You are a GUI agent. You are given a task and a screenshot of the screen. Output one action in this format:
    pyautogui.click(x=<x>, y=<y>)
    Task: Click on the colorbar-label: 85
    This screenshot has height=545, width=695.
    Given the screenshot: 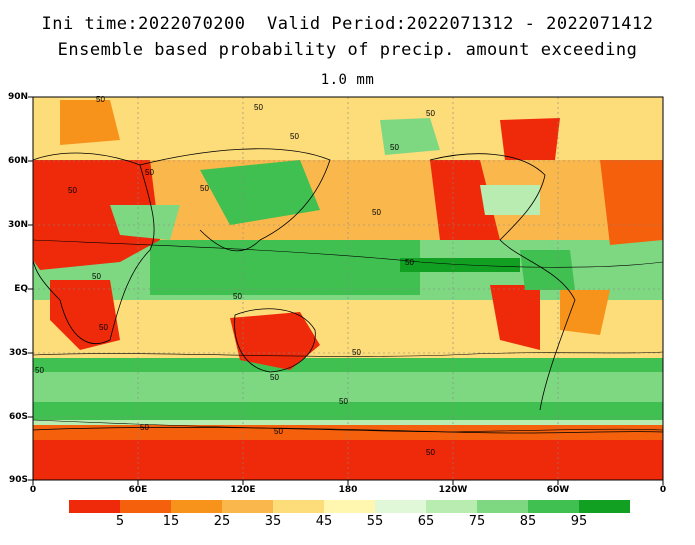 What is the action you would take?
    pyautogui.click(x=528, y=521)
    